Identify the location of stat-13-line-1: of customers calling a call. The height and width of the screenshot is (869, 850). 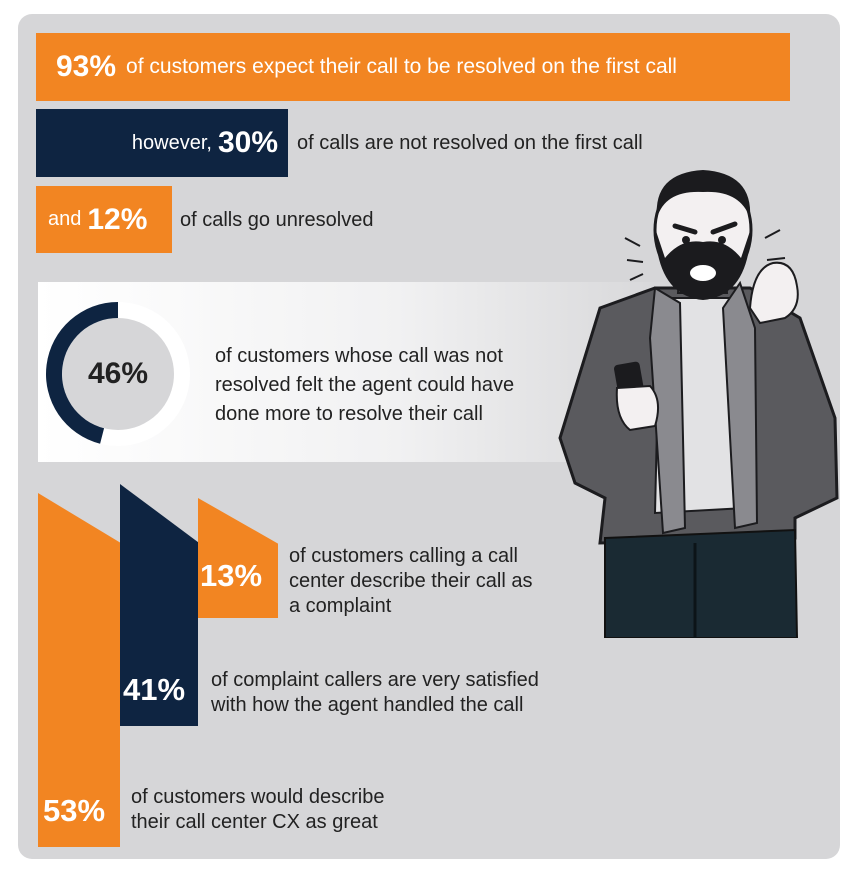
(403, 556).